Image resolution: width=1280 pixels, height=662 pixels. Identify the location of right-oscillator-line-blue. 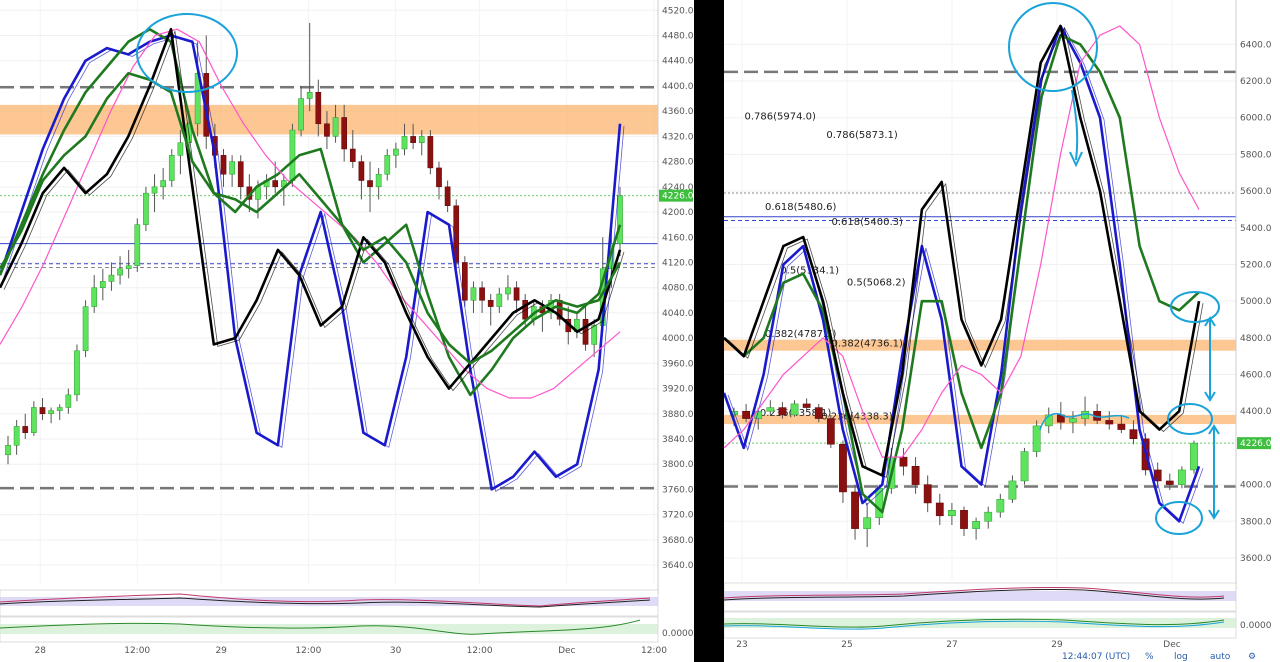
(974, 625).